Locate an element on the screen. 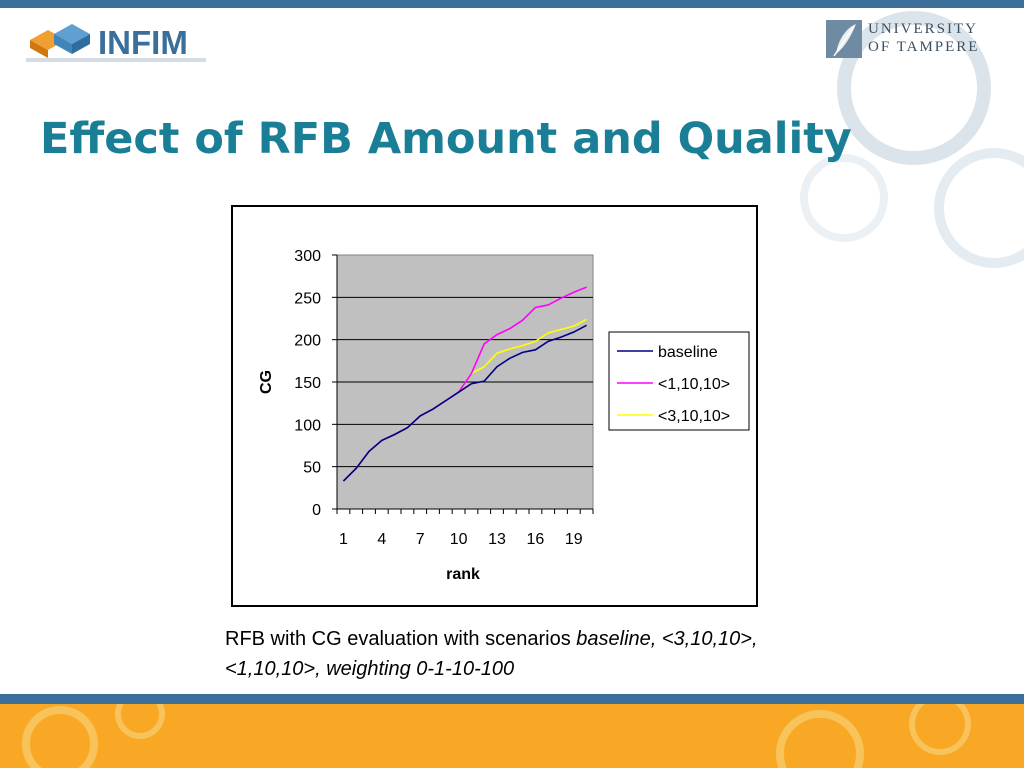  x-tick-label: 1 is located at coordinates (343, 539).